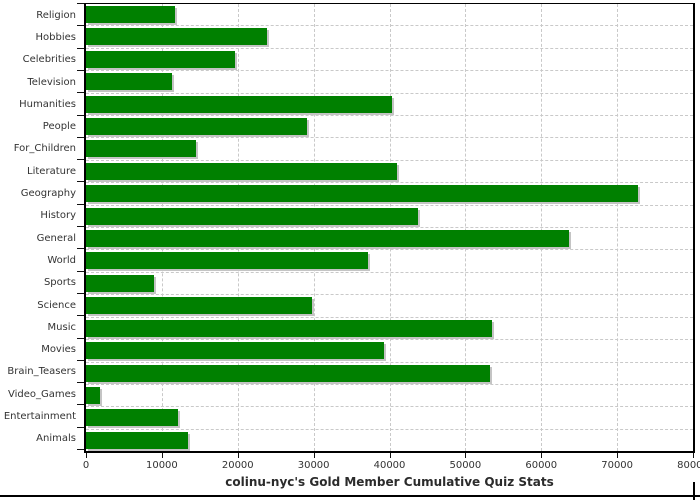  What do you see at coordinates (51, 171) in the screenshot?
I see `y-axis-label: Literature` at bounding box center [51, 171].